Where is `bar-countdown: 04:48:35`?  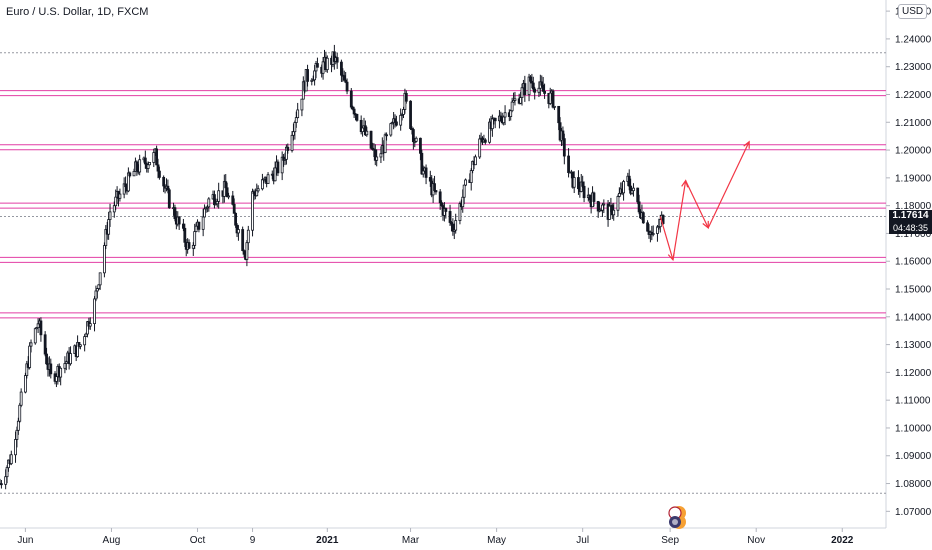 bar-countdown: 04:48:35 is located at coordinates (910, 228).